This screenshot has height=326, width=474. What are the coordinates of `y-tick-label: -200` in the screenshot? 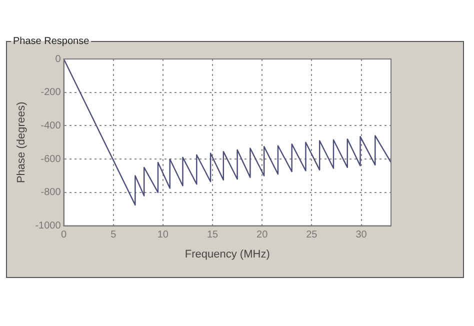 It's located at (51, 92).